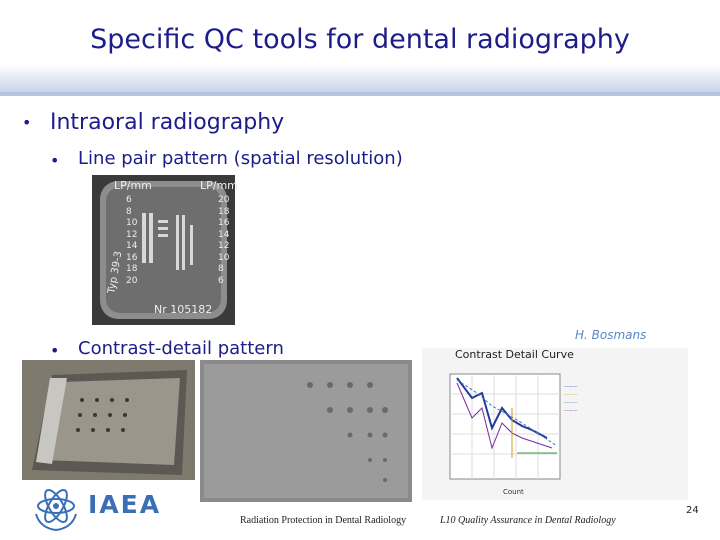  Describe the element at coordinates (153, 122) in the screenshot. I see `bullet: Intraoral radiography` at that location.